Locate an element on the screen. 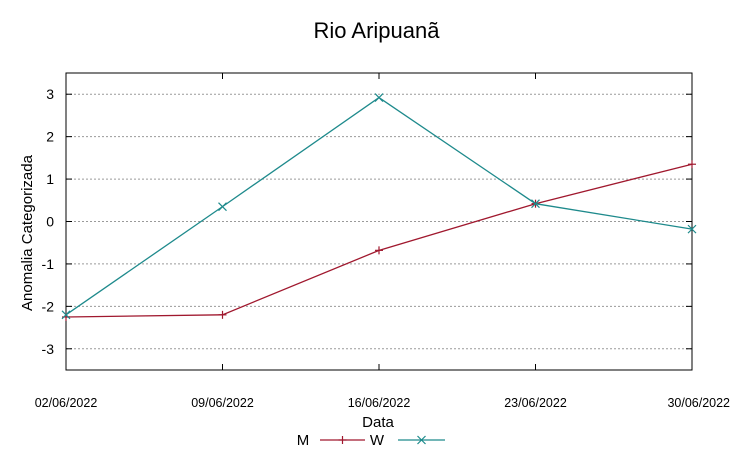  x-tick-label: 30/06/2022 is located at coordinates (698, 403).